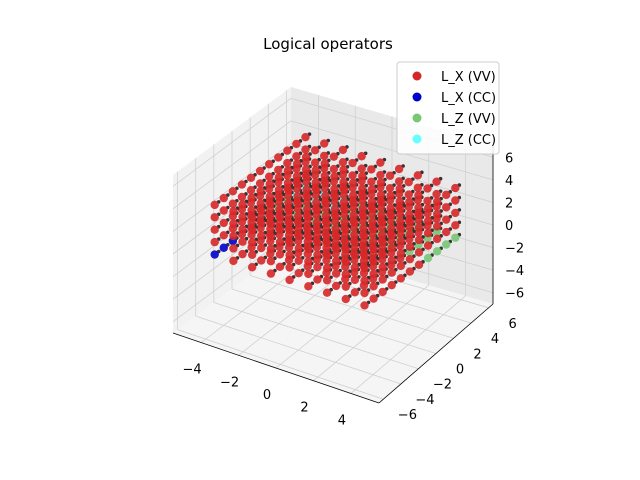 The height and width of the screenshot is (480, 640). I want to click on z-tick-label: −6, so click(514, 294).